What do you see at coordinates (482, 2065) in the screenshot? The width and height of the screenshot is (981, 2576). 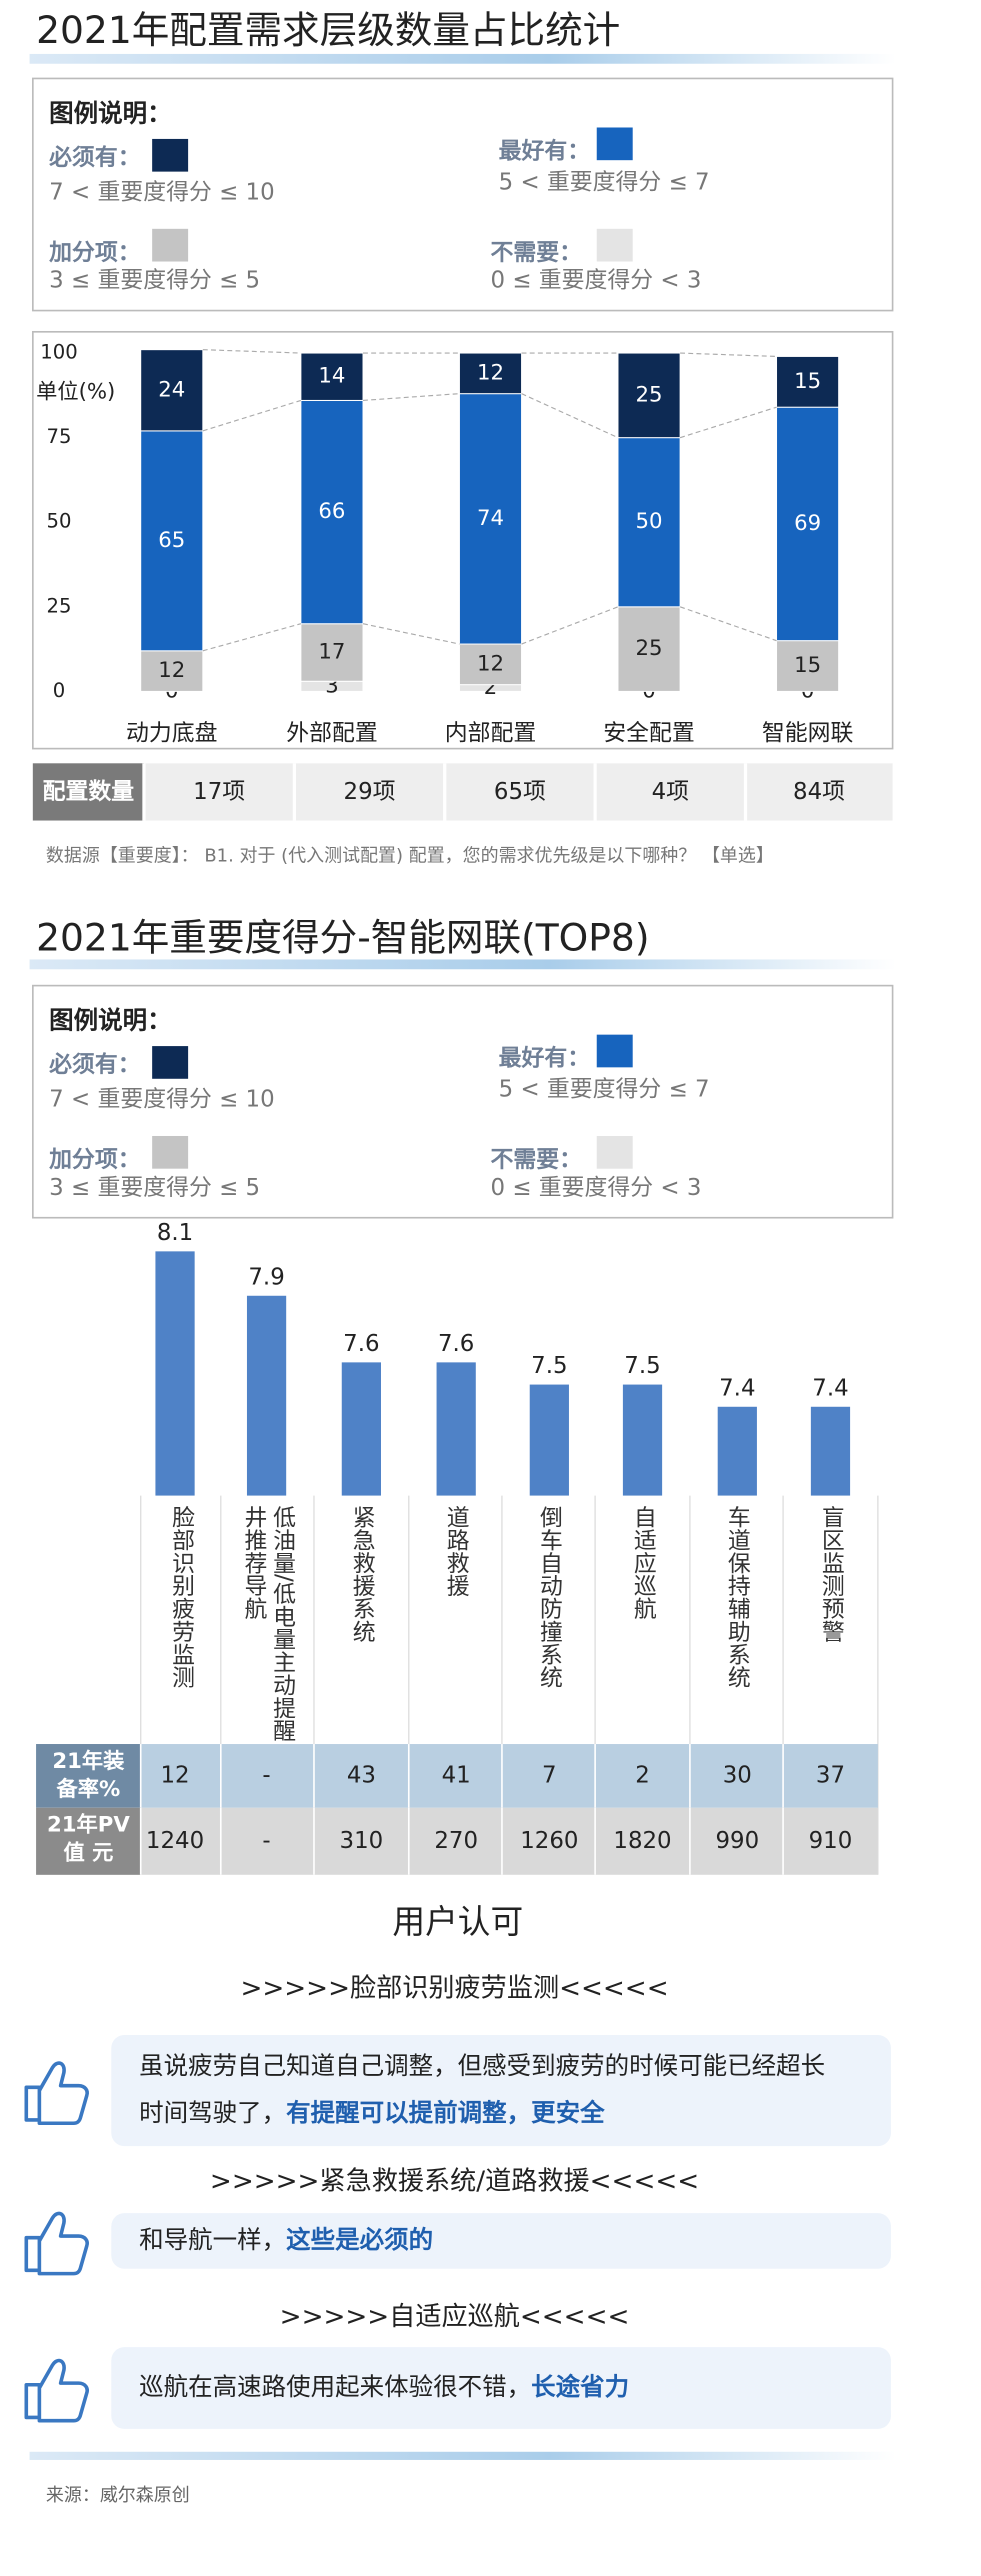 I see `quote-line: 虽说疲劳自己知道自己调整，但感受到疲劳的时候可能已经超长` at bounding box center [482, 2065].